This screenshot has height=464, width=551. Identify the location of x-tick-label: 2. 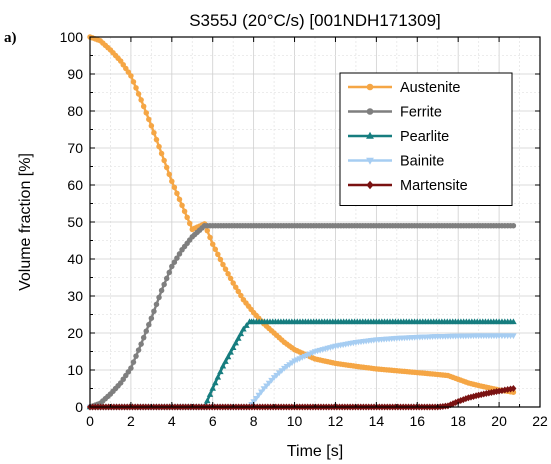
(131, 421).